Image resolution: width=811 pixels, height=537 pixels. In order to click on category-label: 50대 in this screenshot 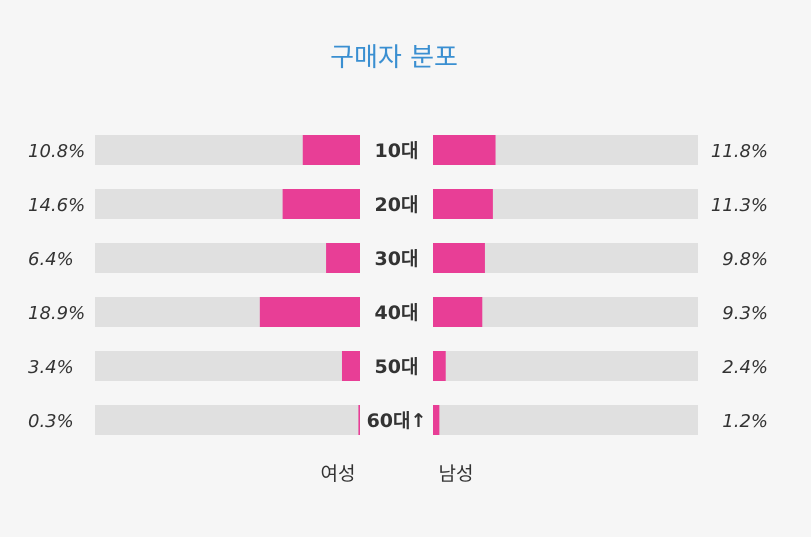, I will do `click(397, 367)`.